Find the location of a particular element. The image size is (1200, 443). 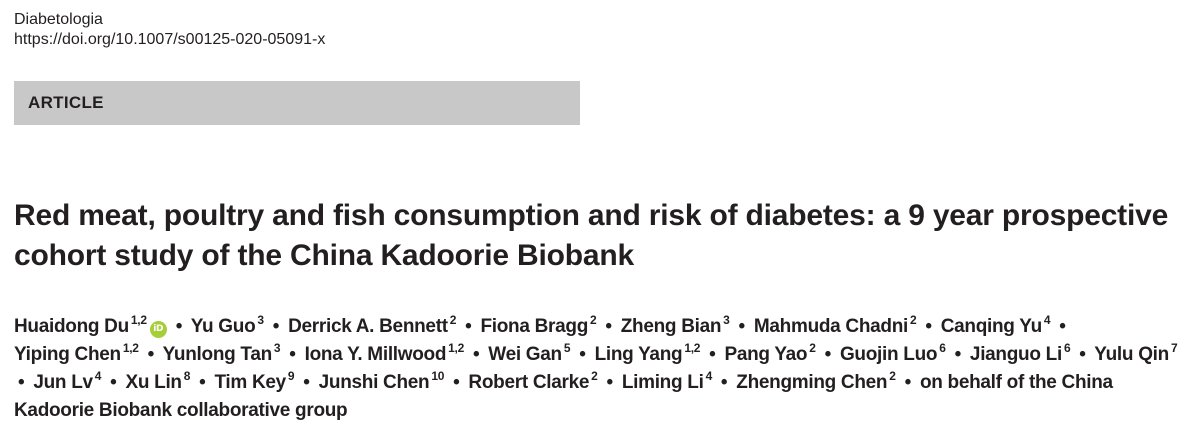

author-name-text: Jianguo Li is located at coordinates (1015, 354).